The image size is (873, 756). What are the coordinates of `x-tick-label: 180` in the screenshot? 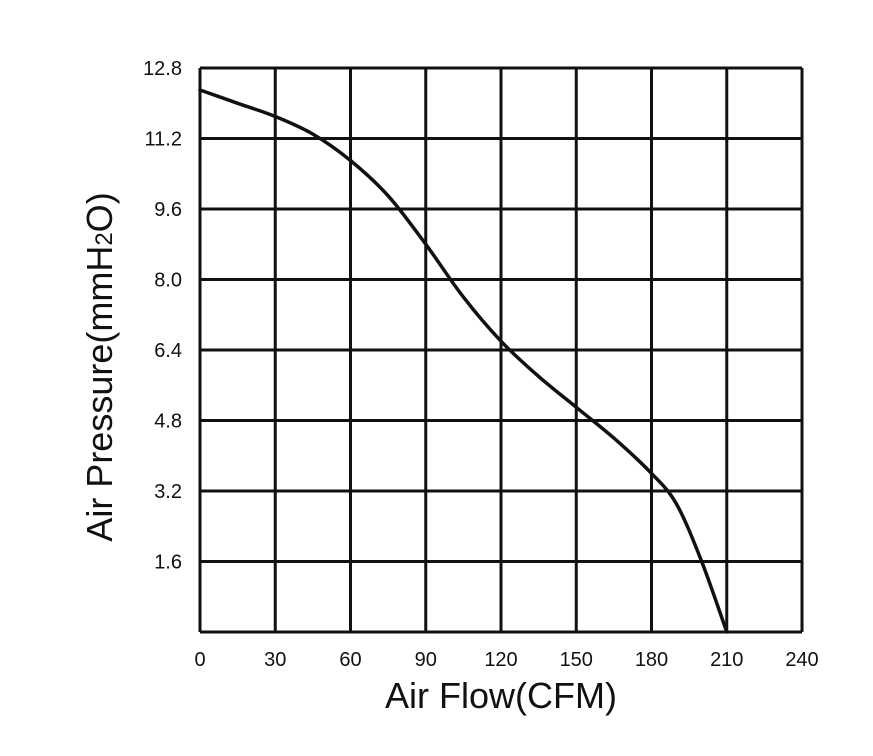 It's located at (651, 660).